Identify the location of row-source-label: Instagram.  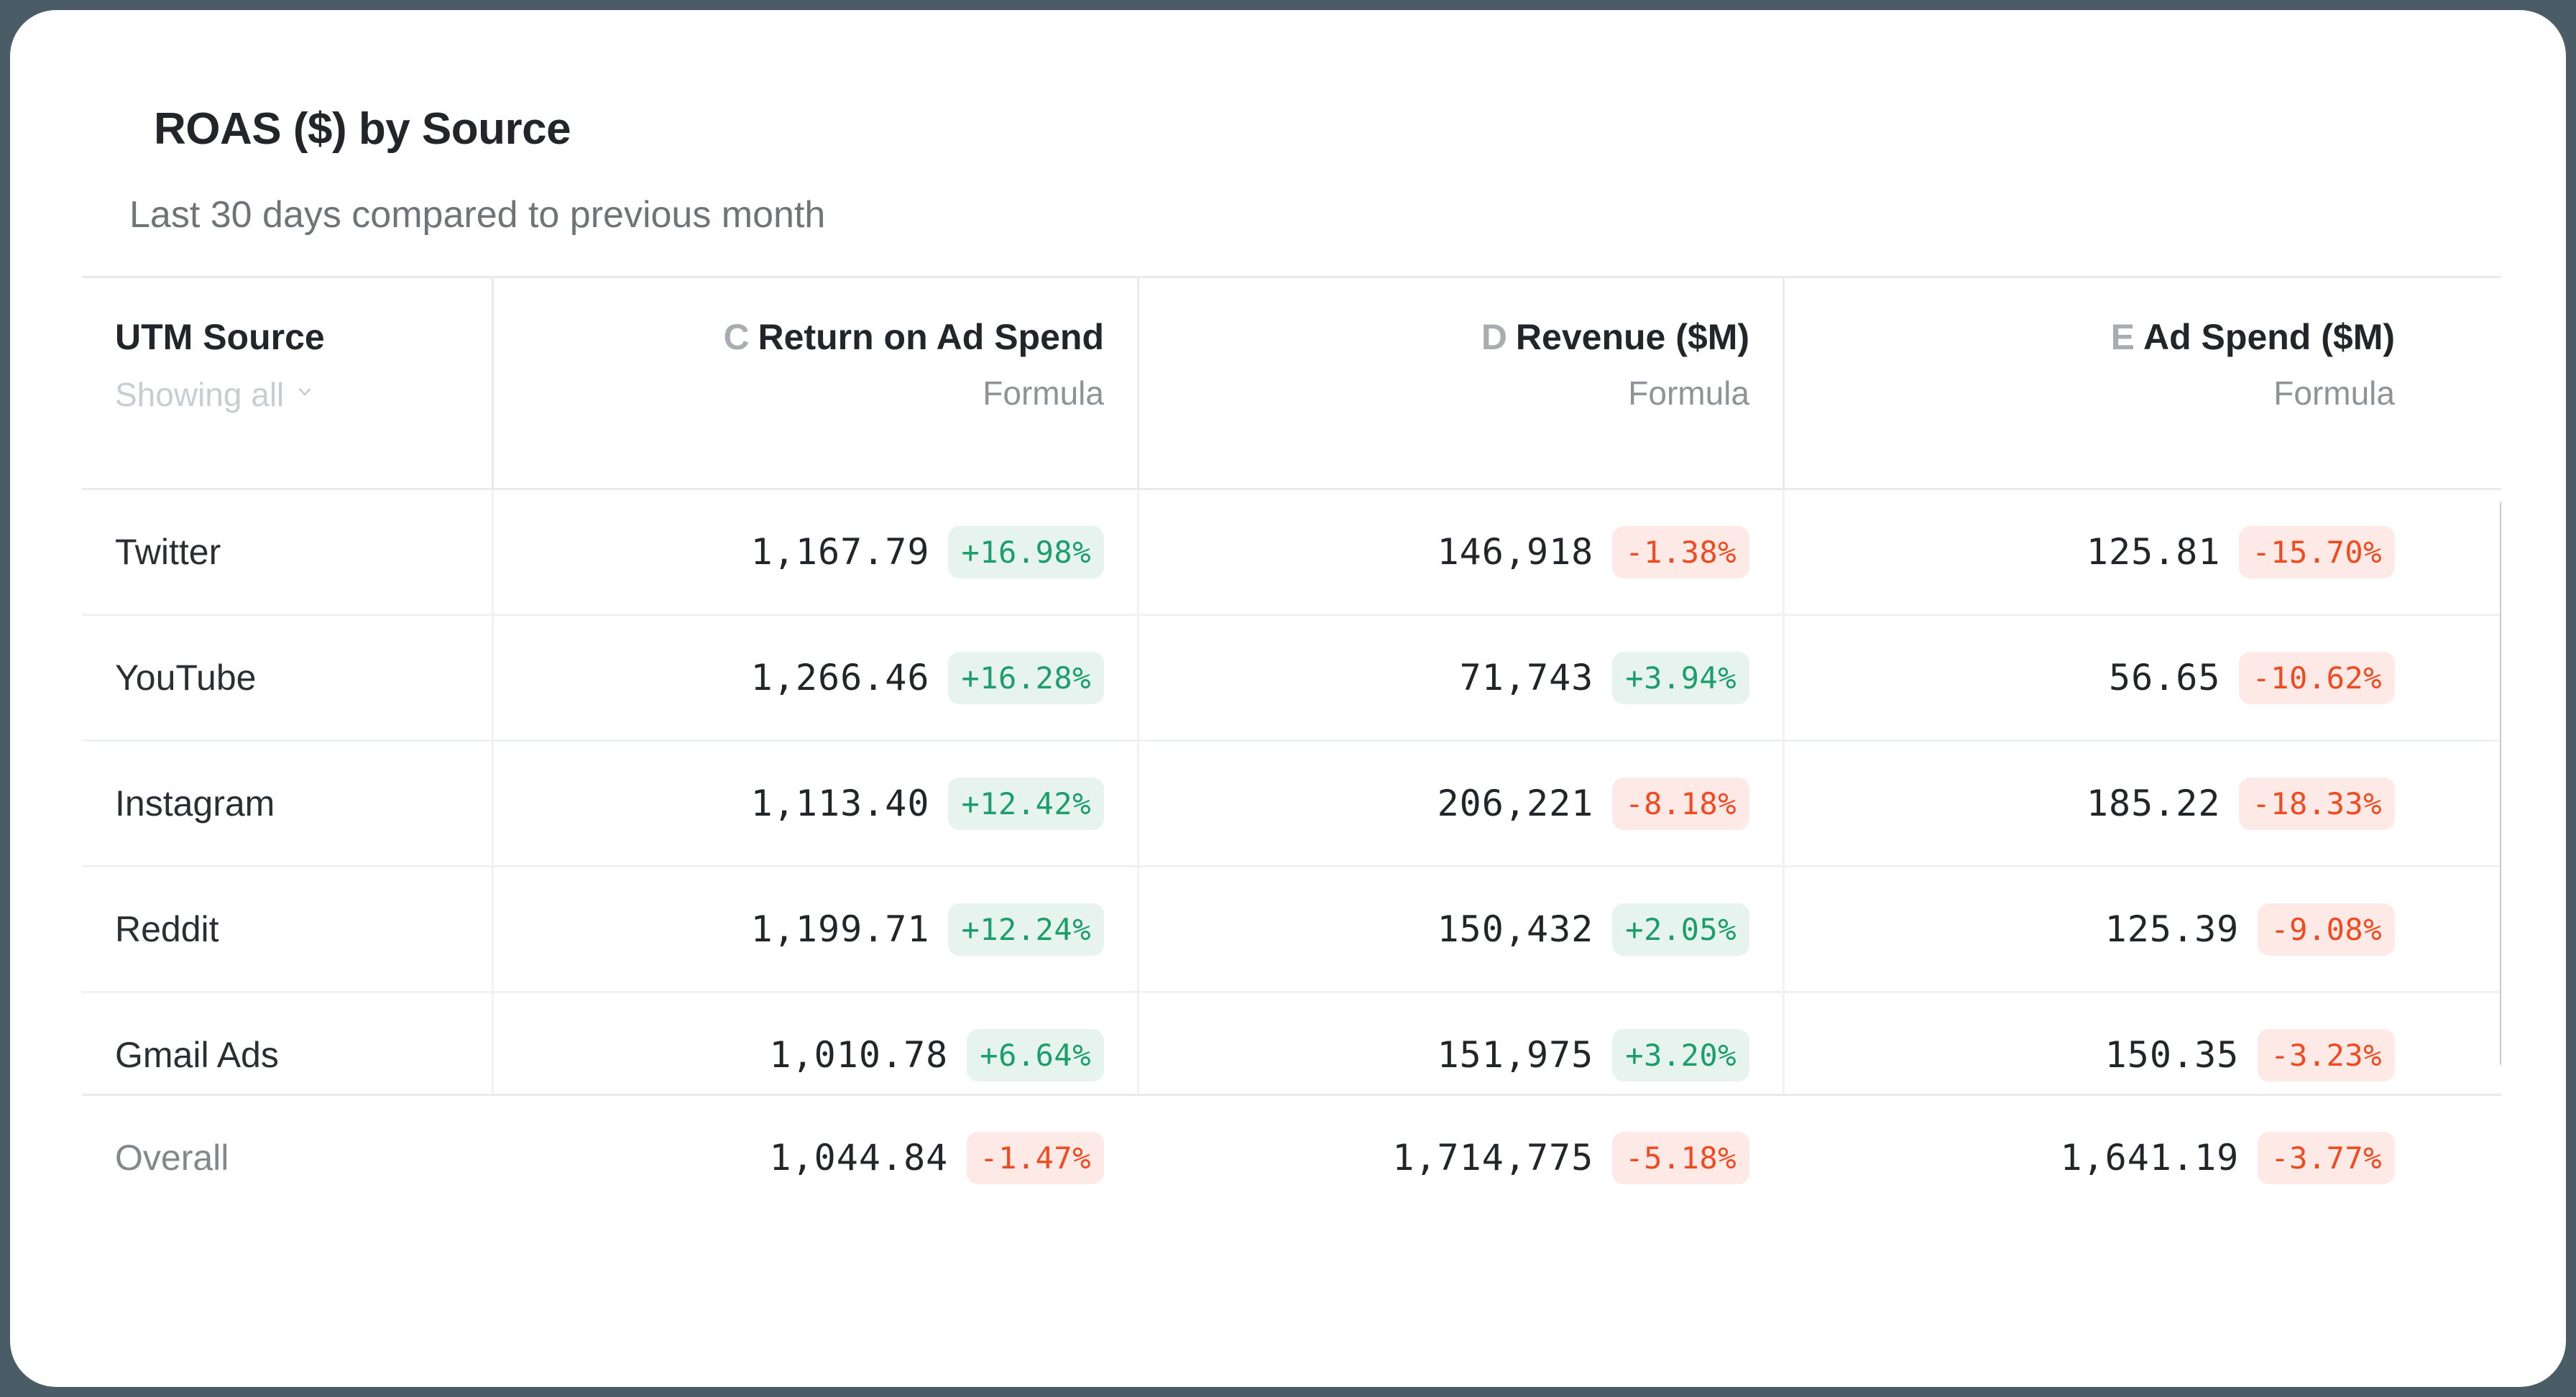
(195, 803).